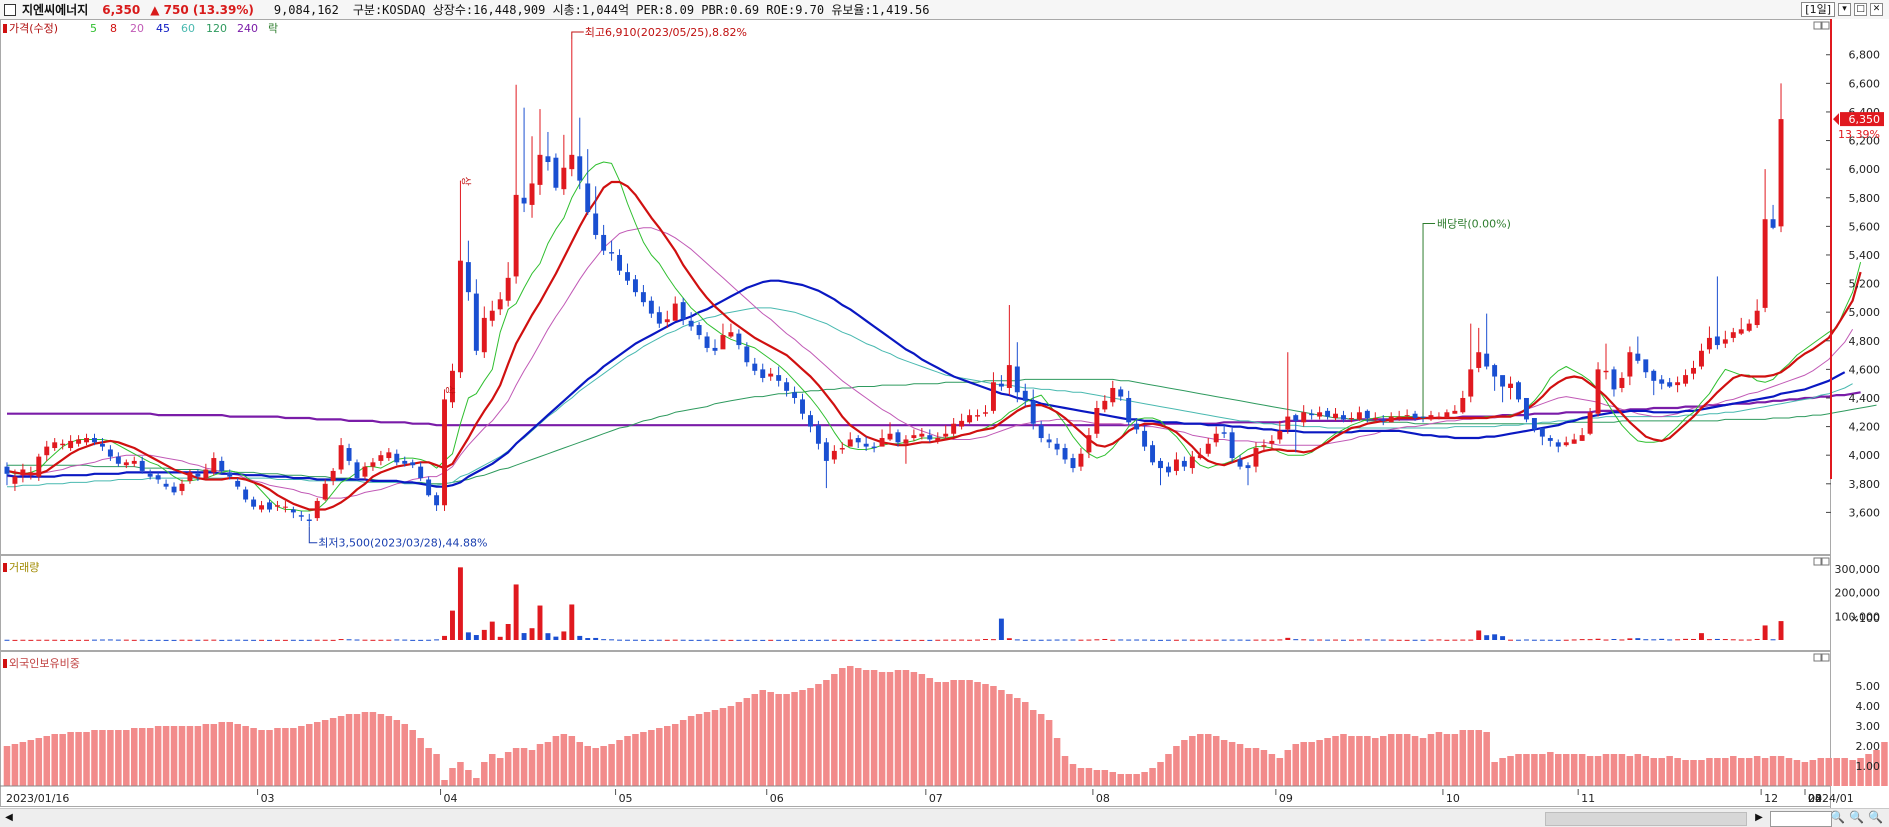 The image size is (1889, 827). What do you see at coordinates (1759, 817) in the screenshot?
I see `scroll-right-arrow: ▶` at bounding box center [1759, 817].